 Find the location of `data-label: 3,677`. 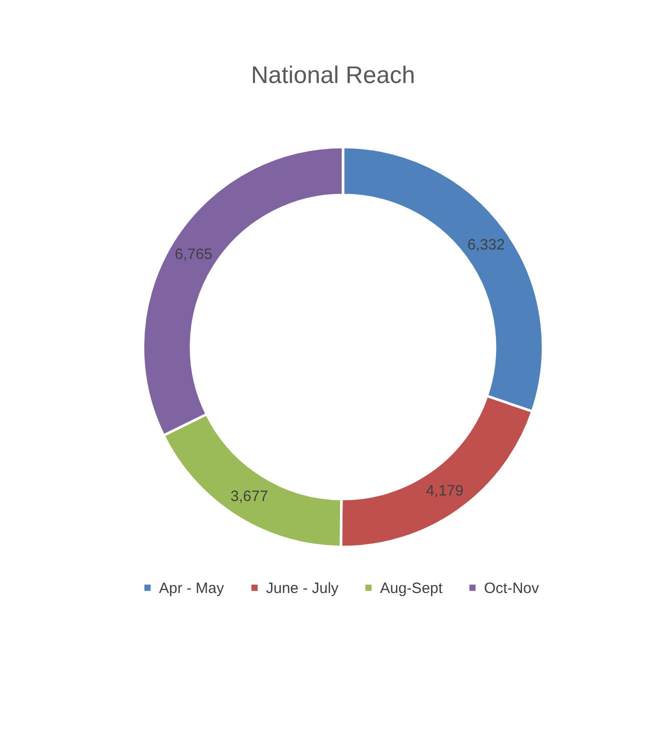

data-label: 3,677 is located at coordinates (249, 496).